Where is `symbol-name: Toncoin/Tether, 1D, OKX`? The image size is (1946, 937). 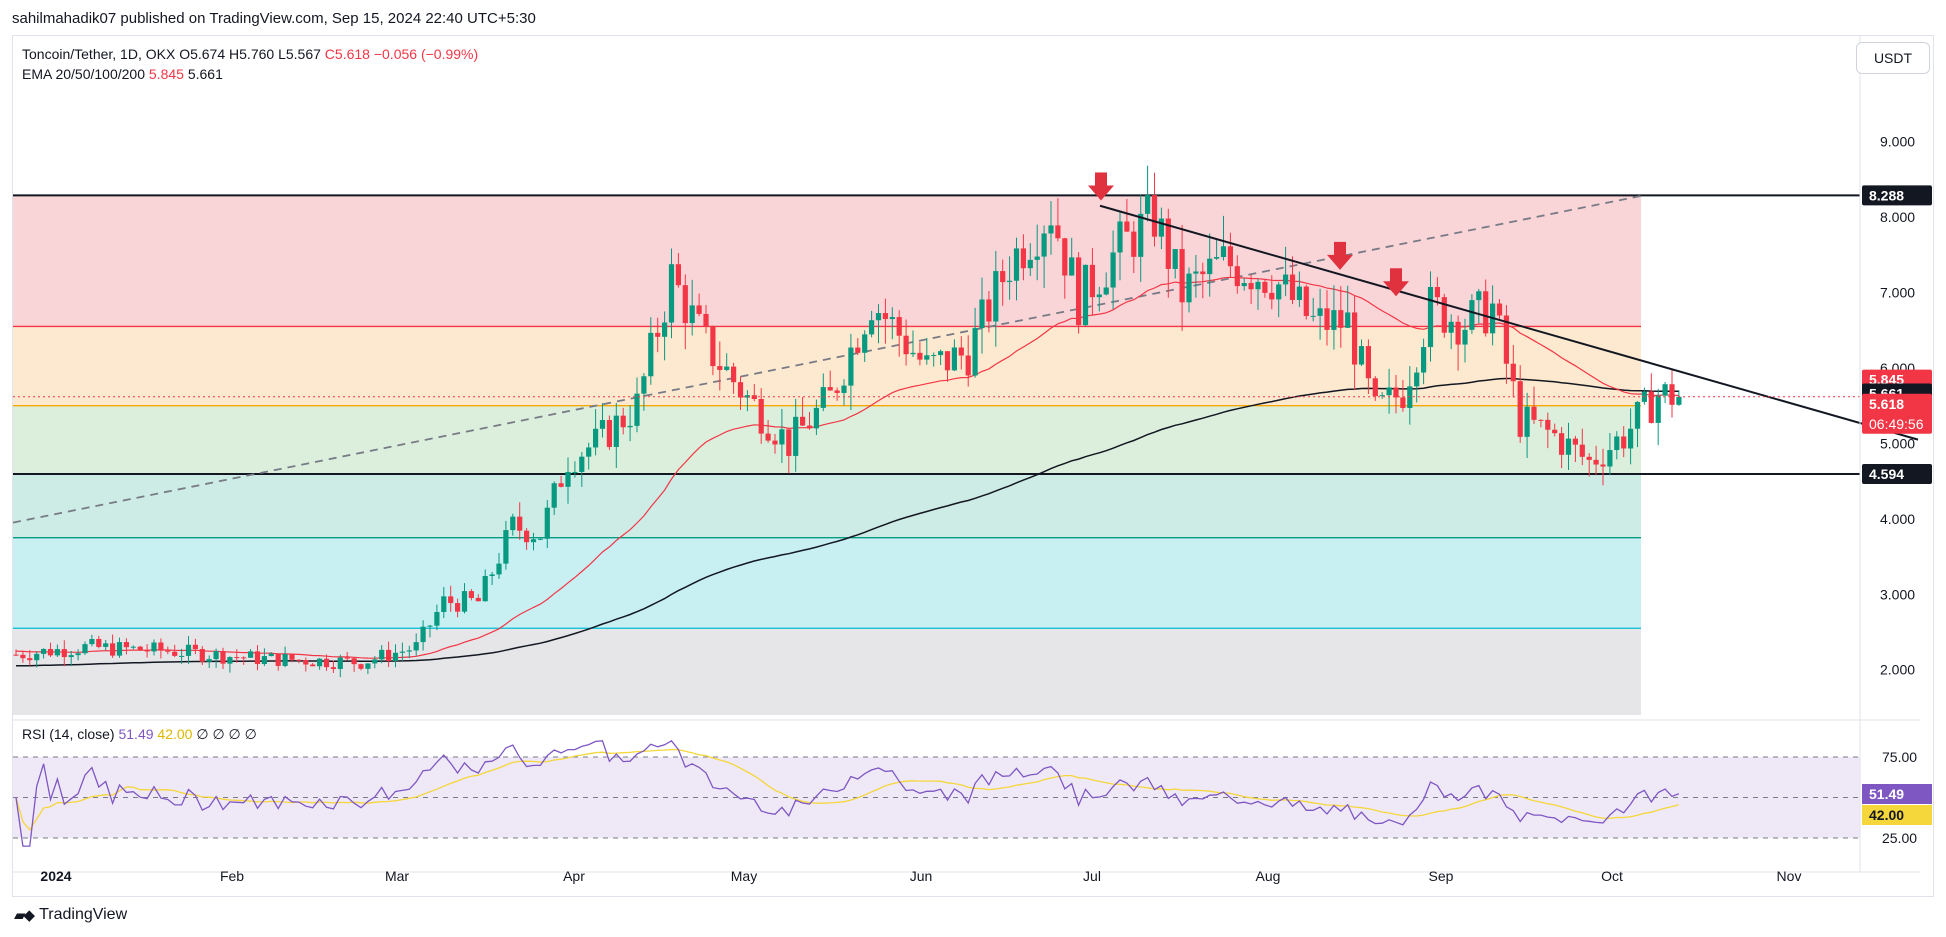 symbol-name: Toncoin/Tether, 1D, OKX is located at coordinates (99, 54).